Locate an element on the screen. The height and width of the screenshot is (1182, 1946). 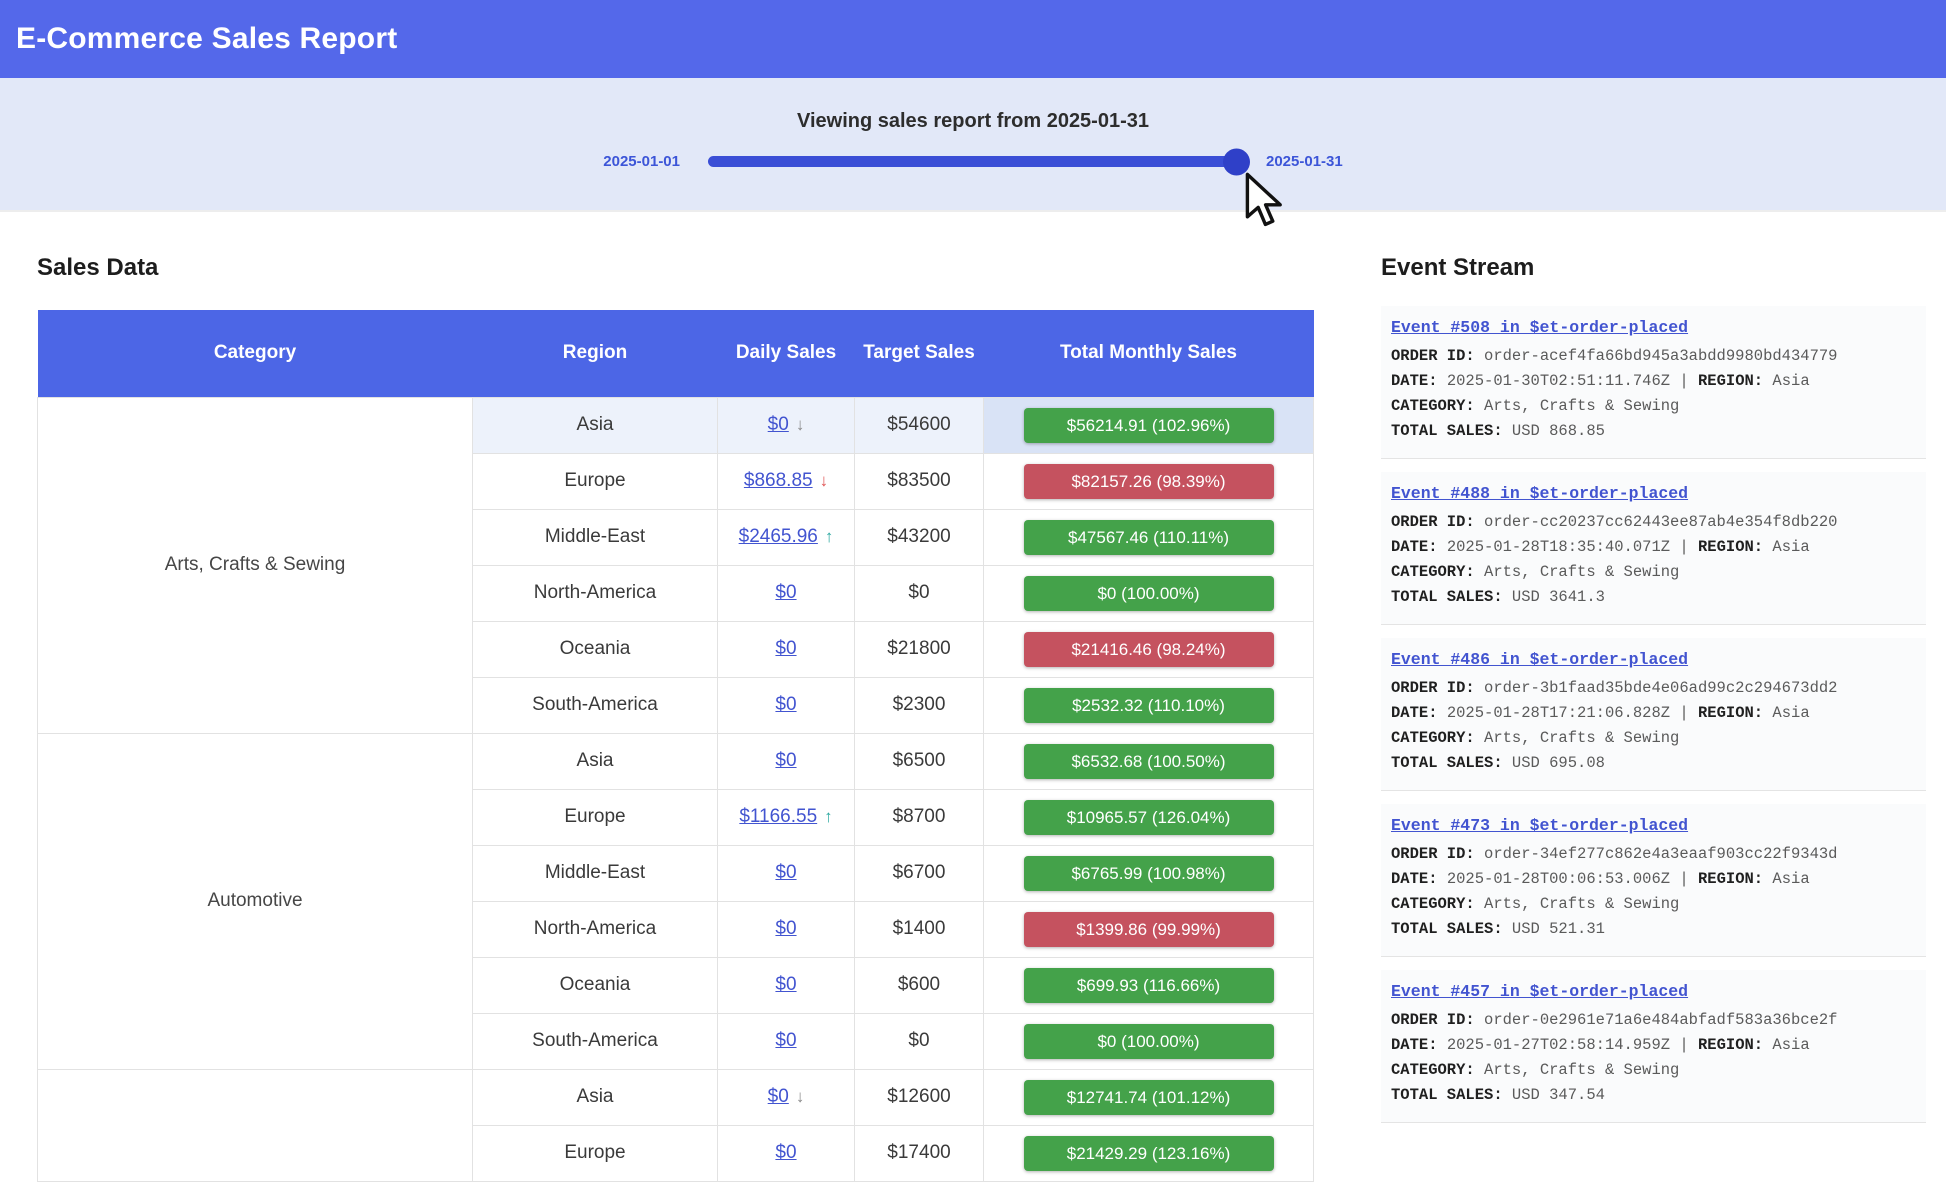
target-sales-cell: $8700 is located at coordinates (919, 817).